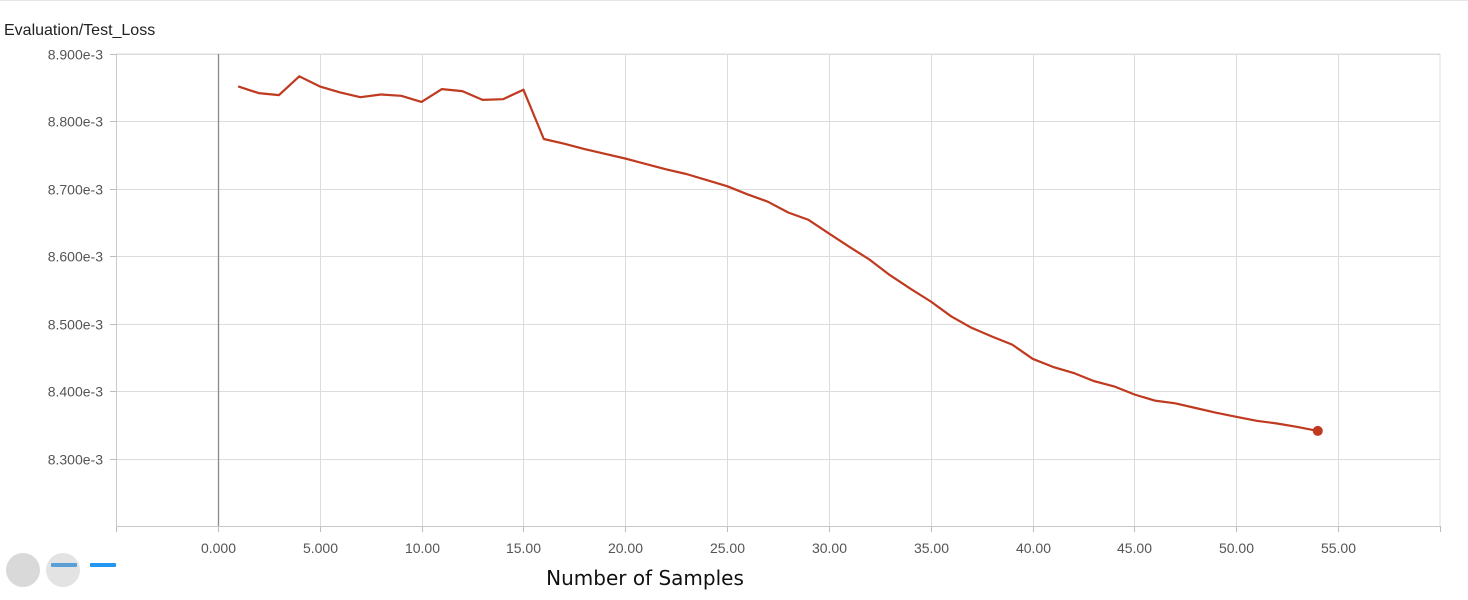  What do you see at coordinates (625, 548) in the screenshot?
I see `x-tick-label: 20.00` at bounding box center [625, 548].